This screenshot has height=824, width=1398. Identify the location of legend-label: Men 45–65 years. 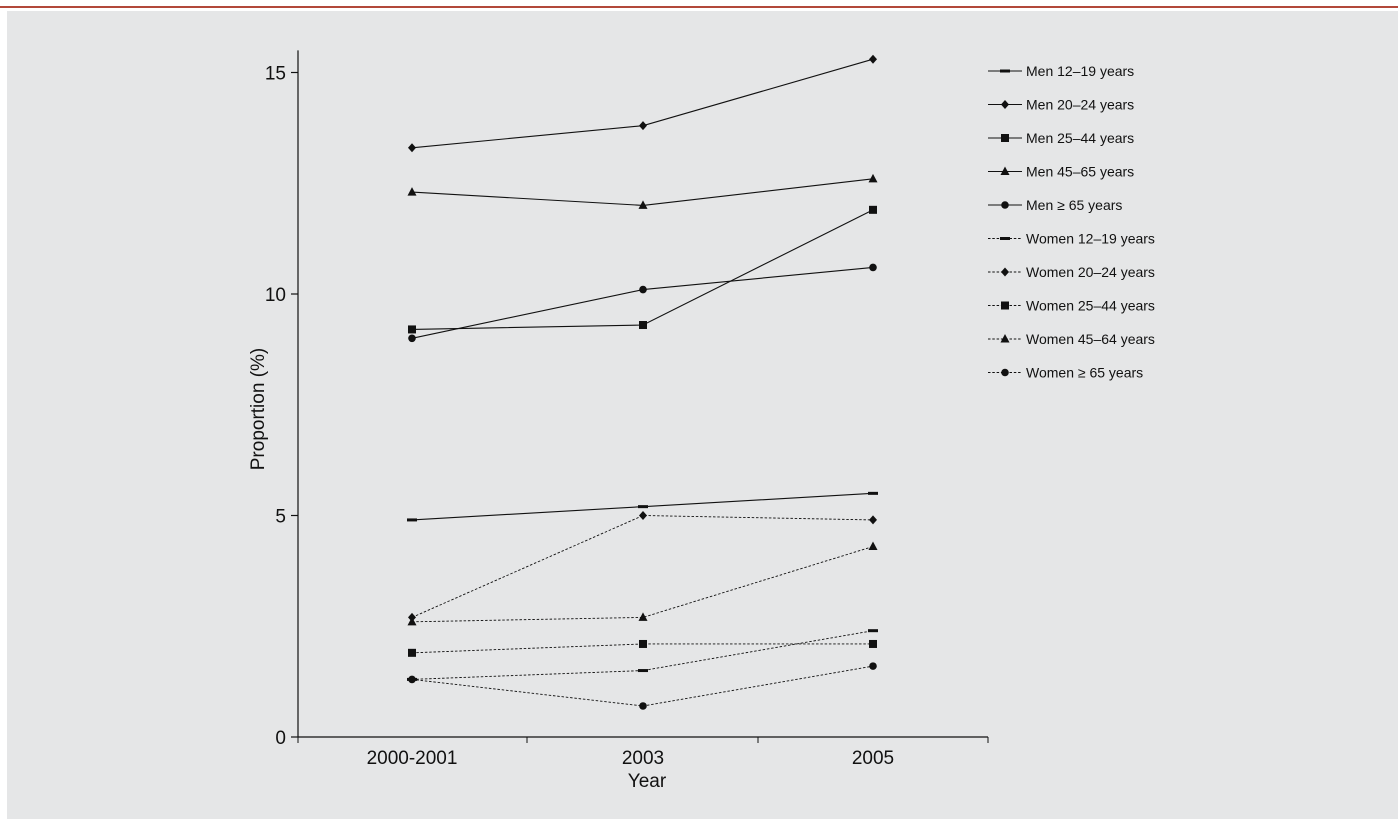
(1080, 172).